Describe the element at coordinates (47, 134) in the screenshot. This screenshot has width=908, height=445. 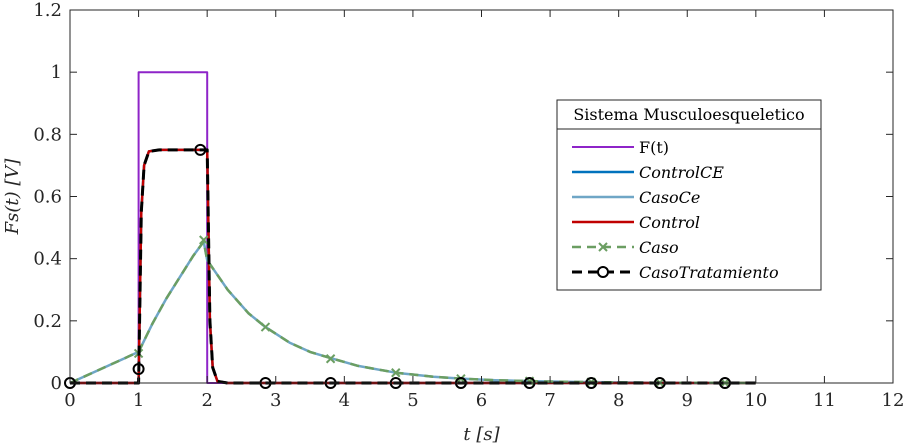
I see `y-tick-label: 0.8` at that location.